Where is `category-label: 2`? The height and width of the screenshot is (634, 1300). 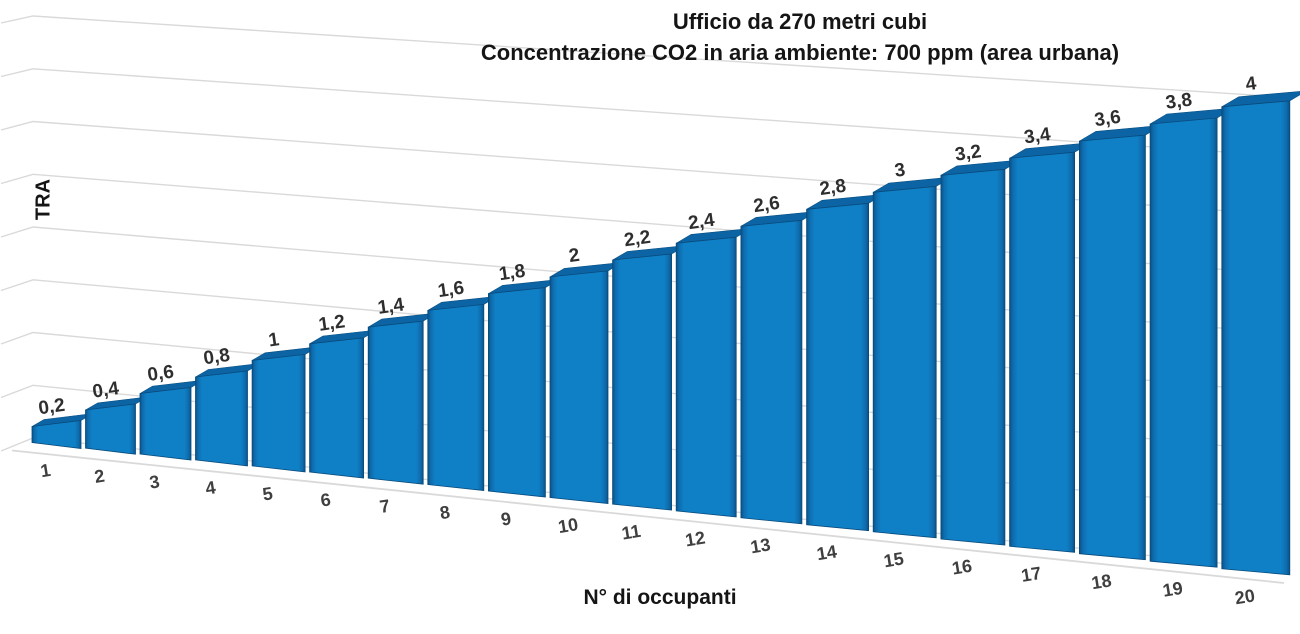
category-label: 2 is located at coordinates (99, 476).